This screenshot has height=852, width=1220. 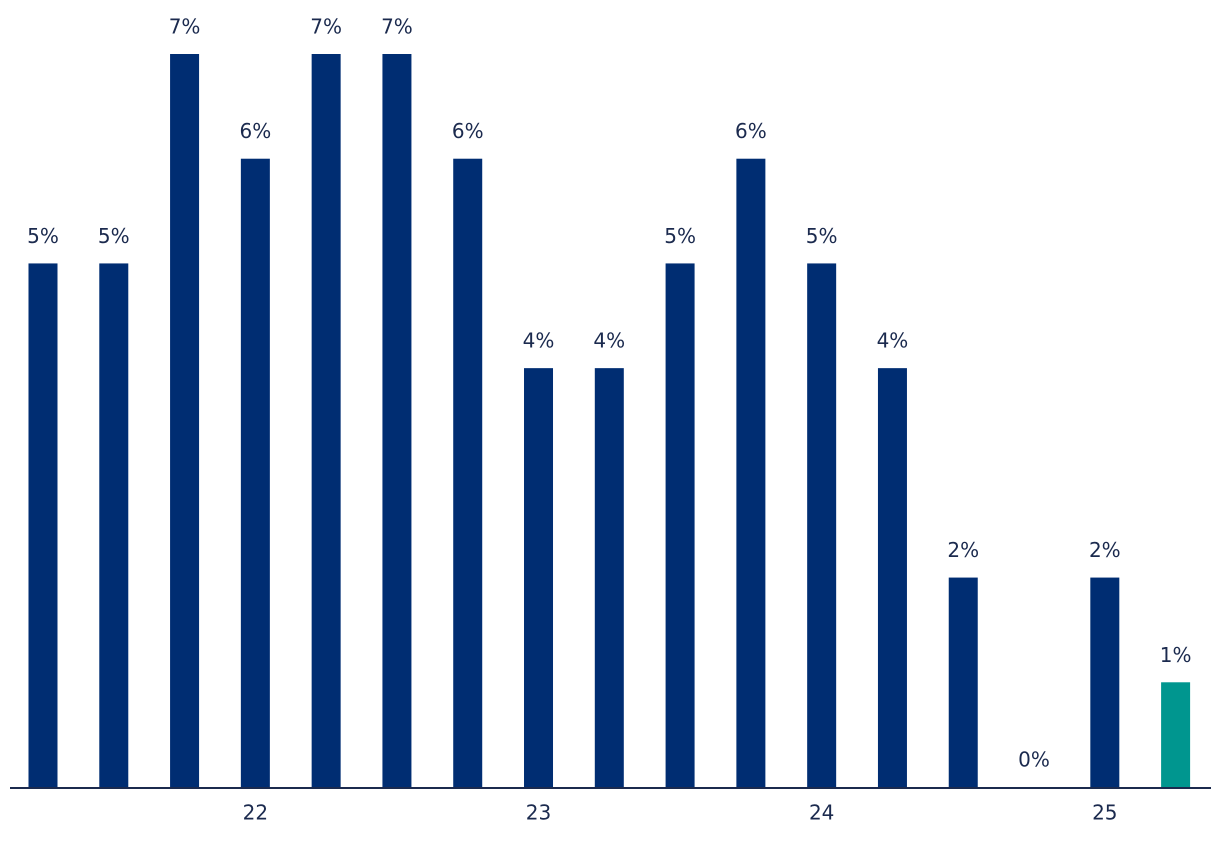 I want to click on x-tick-label: 22, so click(x=255, y=813).